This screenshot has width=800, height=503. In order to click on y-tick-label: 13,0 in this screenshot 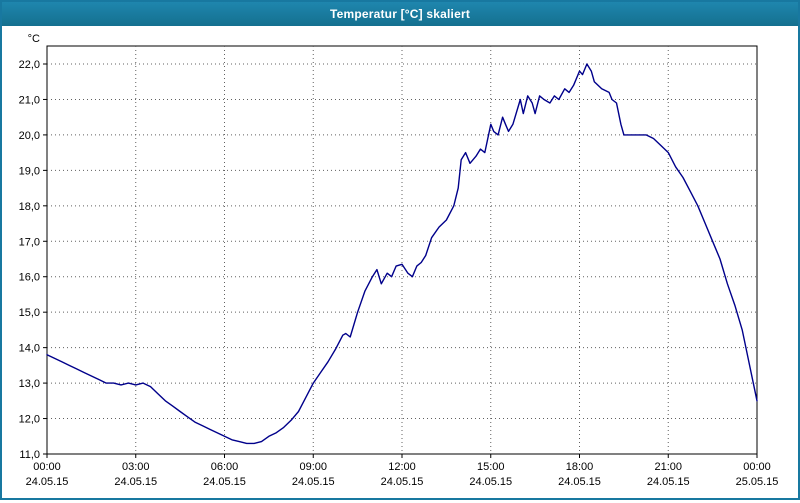, I will do `click(29, 384)`.